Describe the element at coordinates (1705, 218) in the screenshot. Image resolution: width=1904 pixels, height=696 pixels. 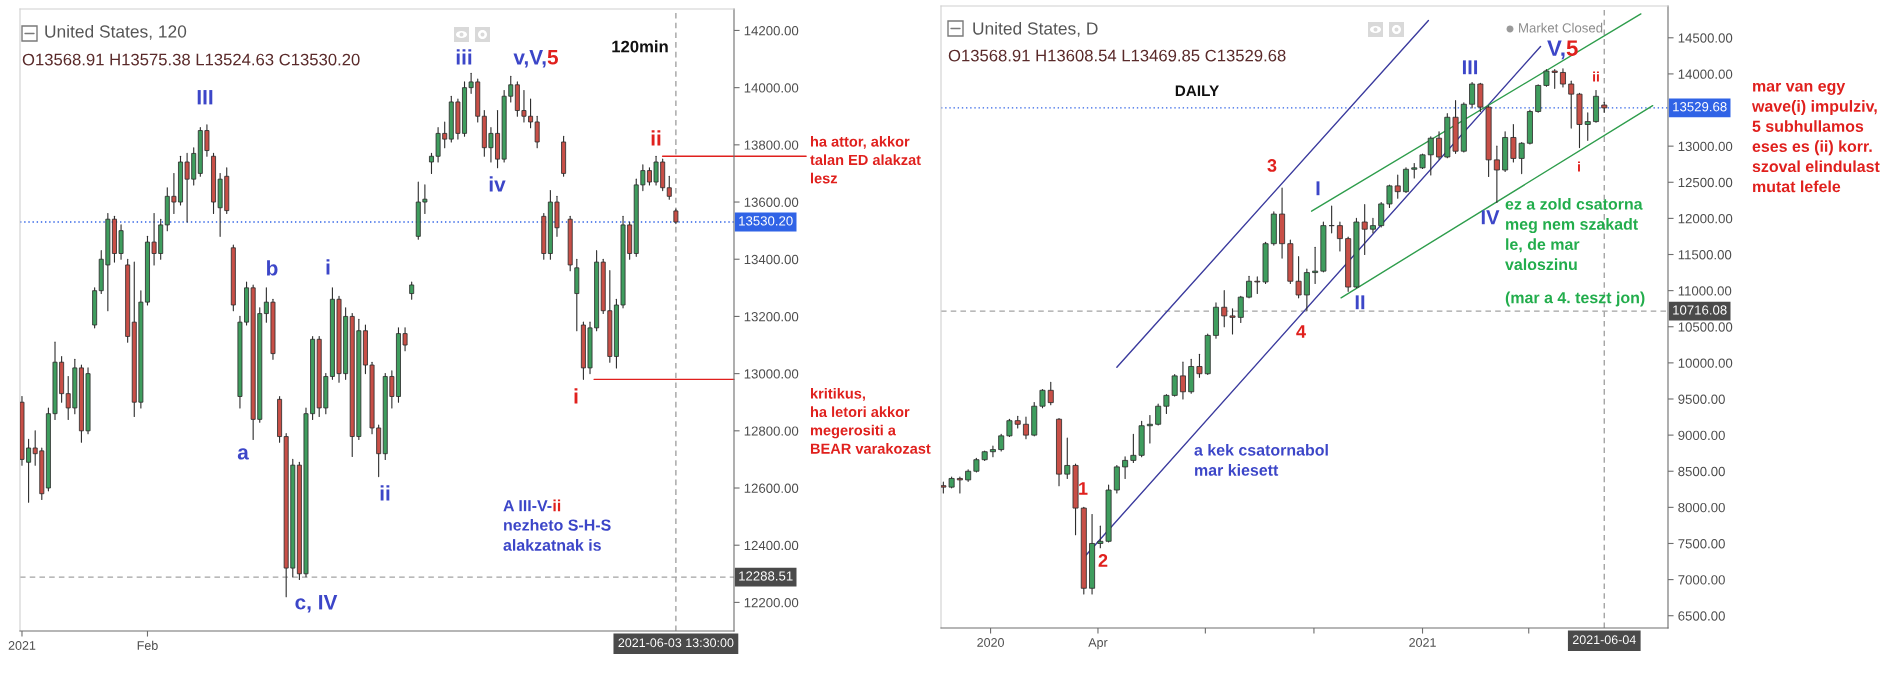
I see `y-tick-label: 12000.00` at that location.